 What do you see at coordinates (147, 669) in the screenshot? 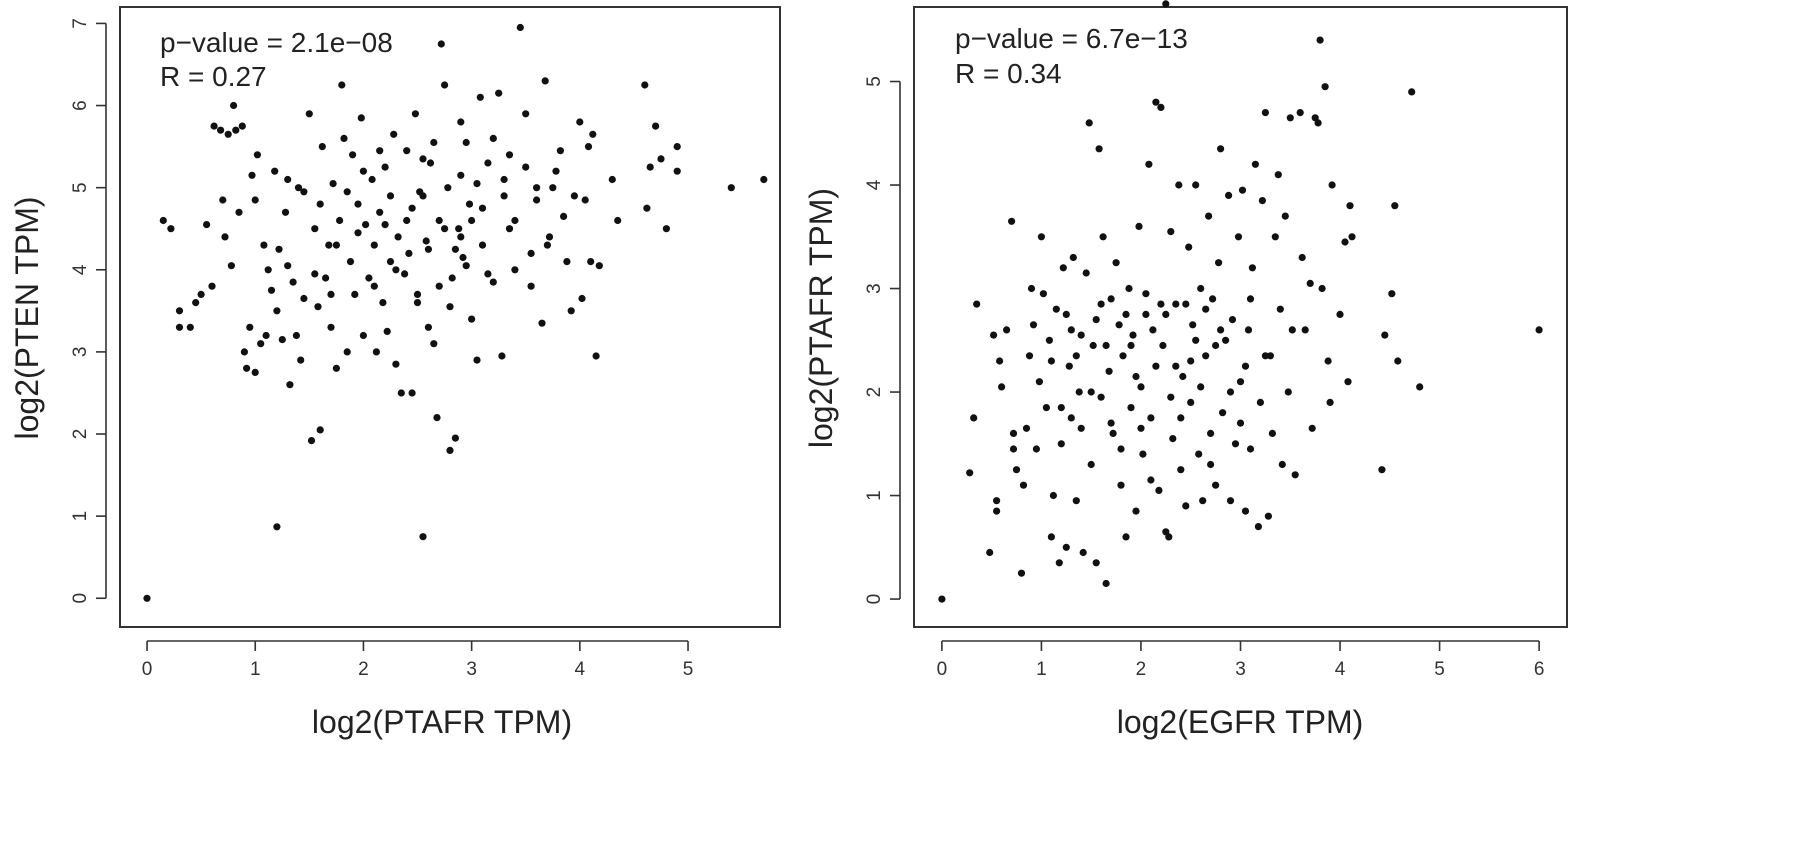
I see `x-tick-label: 0` at bounding box center [147, 669].